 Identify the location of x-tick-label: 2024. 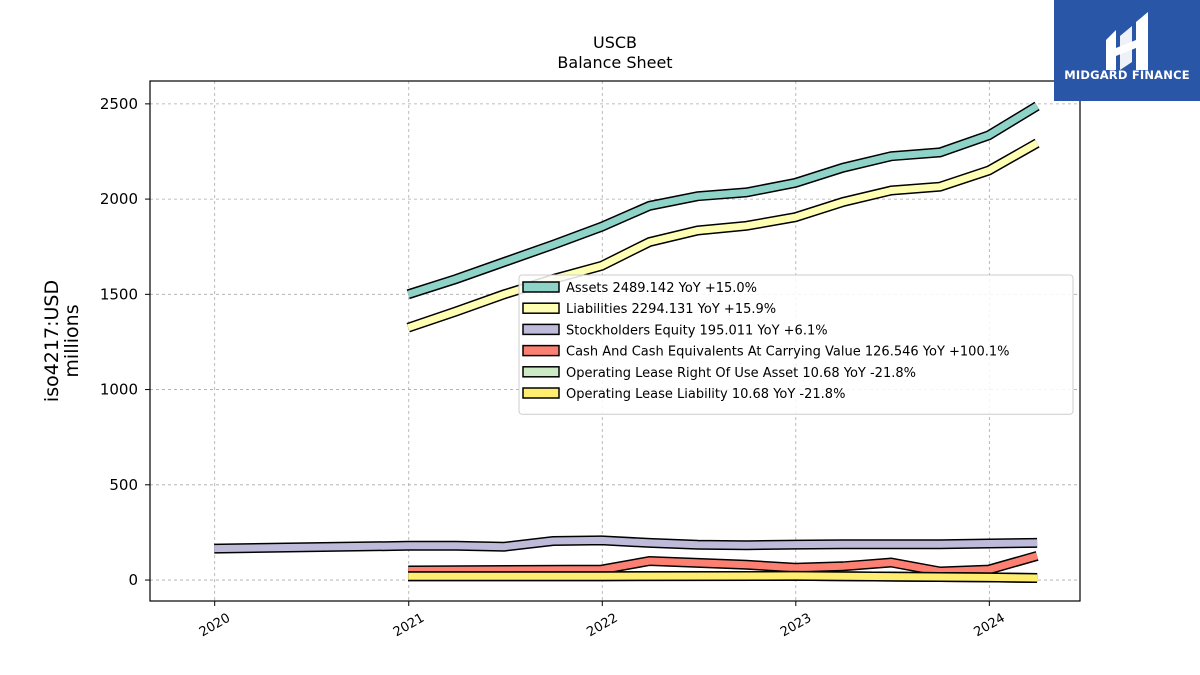
(990, 626).